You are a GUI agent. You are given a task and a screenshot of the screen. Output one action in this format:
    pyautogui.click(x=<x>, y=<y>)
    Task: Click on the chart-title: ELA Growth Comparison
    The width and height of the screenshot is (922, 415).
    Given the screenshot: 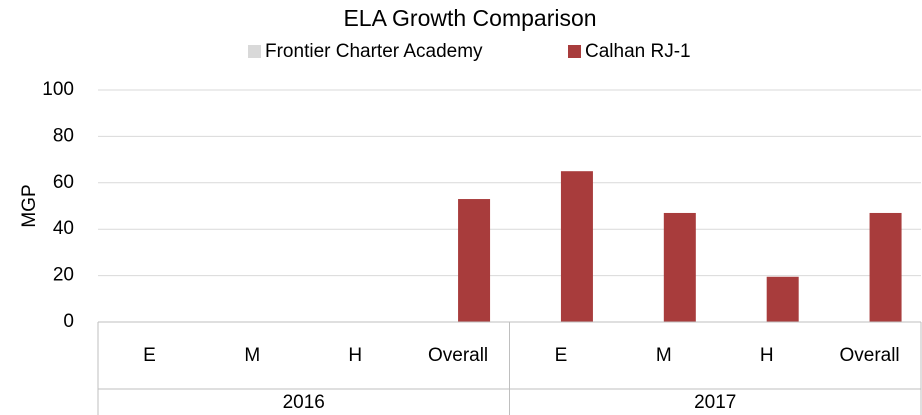 What is the action you would take?
    pyautogui.click(x=469, y=18)
    